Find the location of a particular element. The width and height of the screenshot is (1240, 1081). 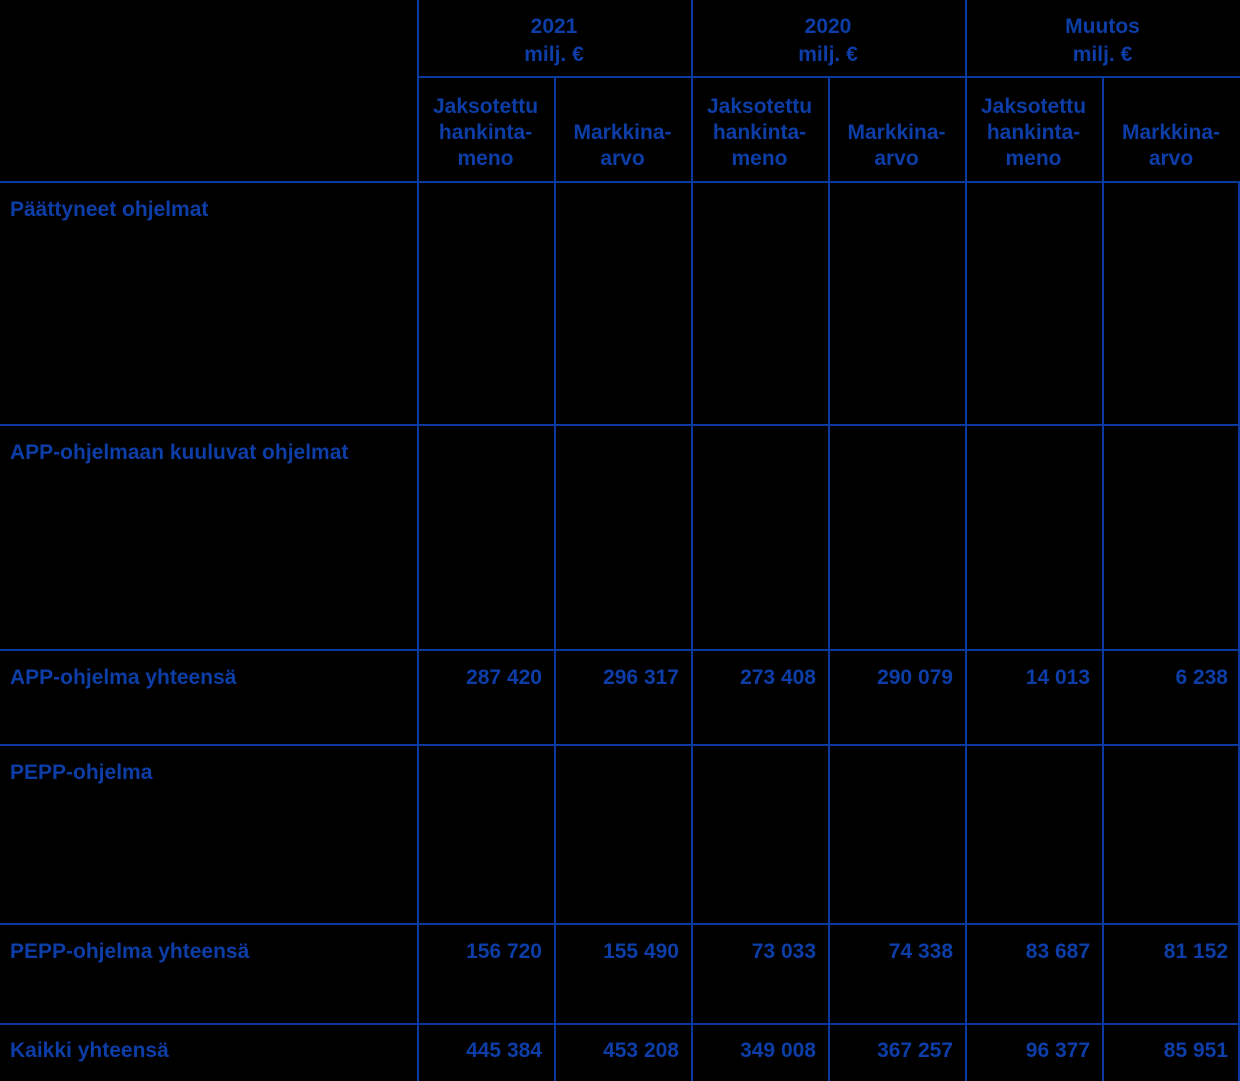

grid-hline-under-subheaders is located at coordinates (620, 182).